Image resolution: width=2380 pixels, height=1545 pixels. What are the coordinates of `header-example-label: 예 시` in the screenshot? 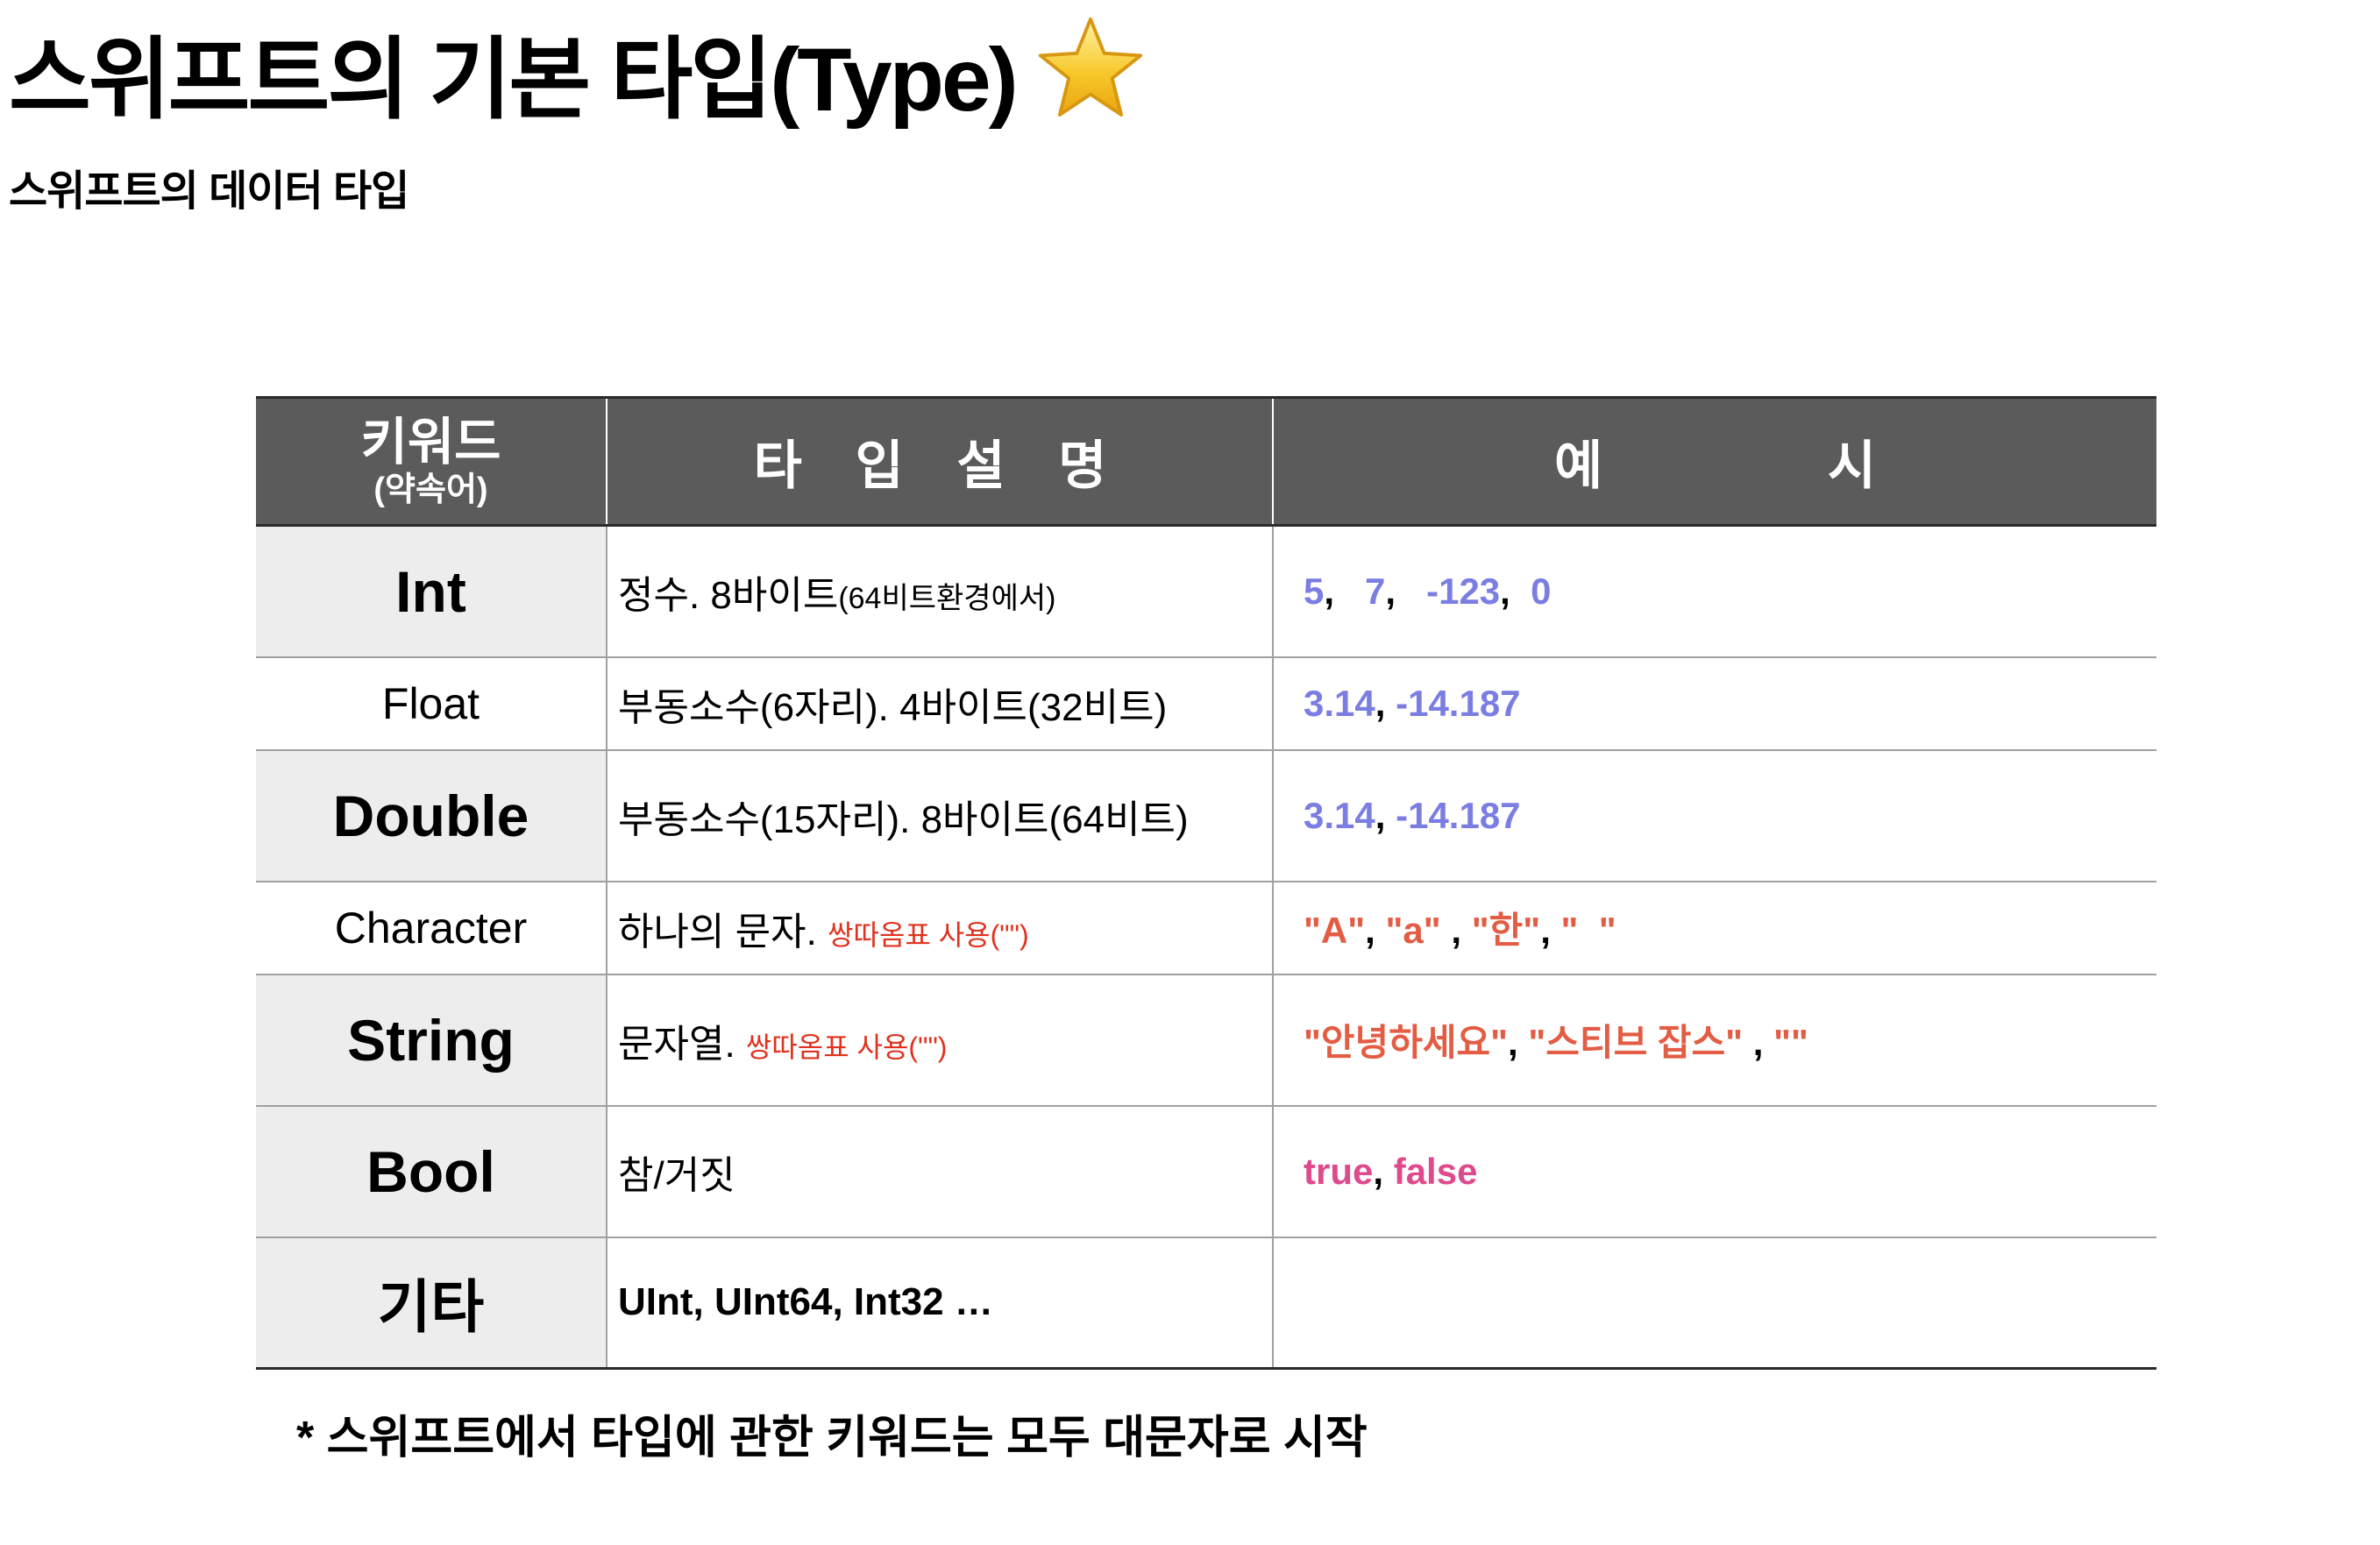 It's located at (1767, 466).